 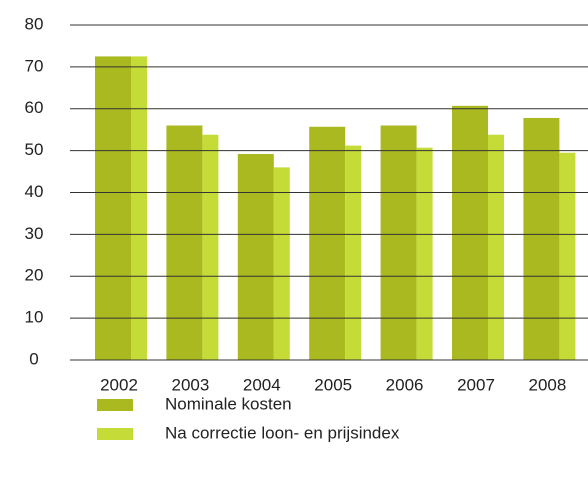 What do you see at coordinates (34, 149) in the screenshot?
I see `y-tick-label: 50` at bounding box center [34, 149].